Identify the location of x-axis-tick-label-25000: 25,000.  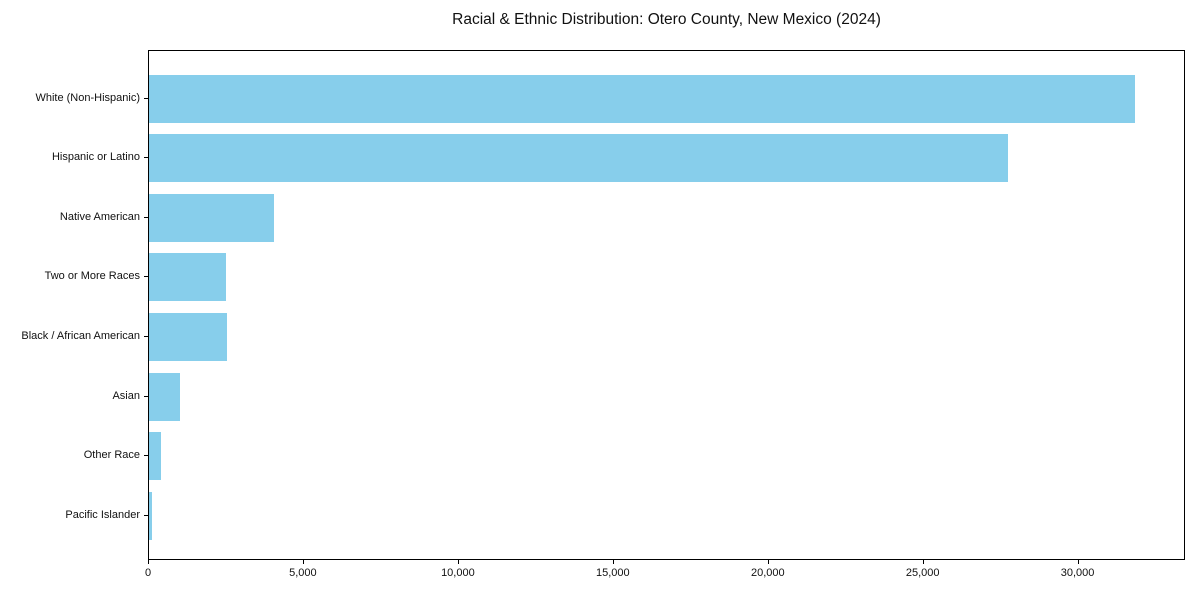
(922, 573).